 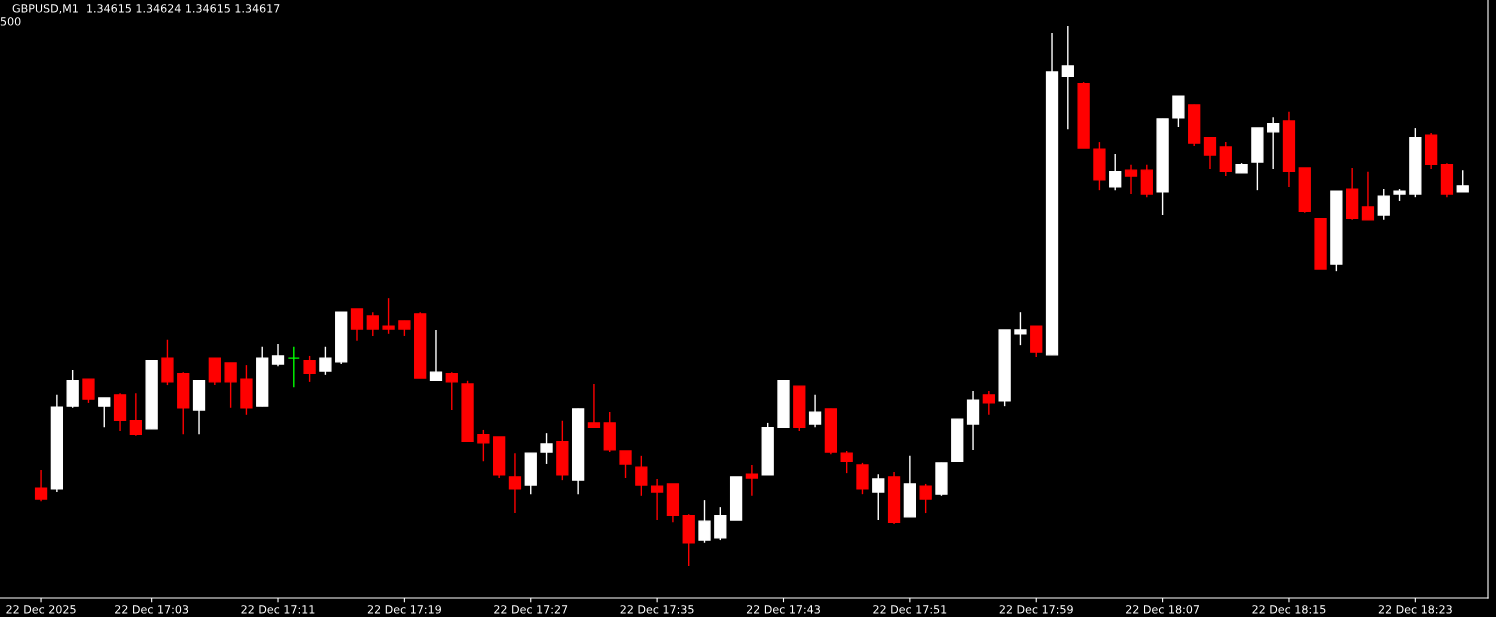 I want to click on text: 500, so click(x=10, y=21).